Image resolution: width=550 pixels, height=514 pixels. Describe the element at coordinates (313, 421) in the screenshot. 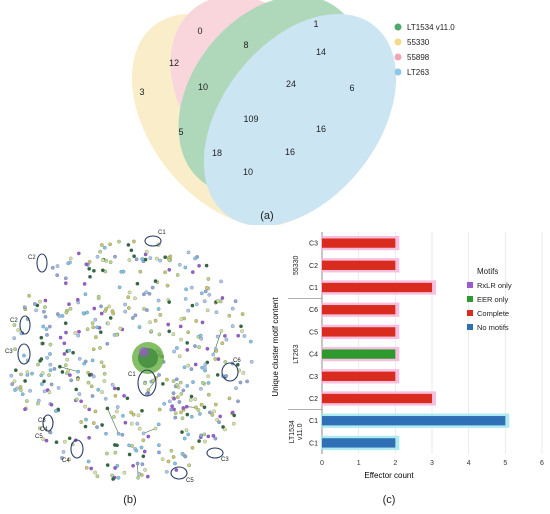

I see `y-tick-label: C1` at that location.